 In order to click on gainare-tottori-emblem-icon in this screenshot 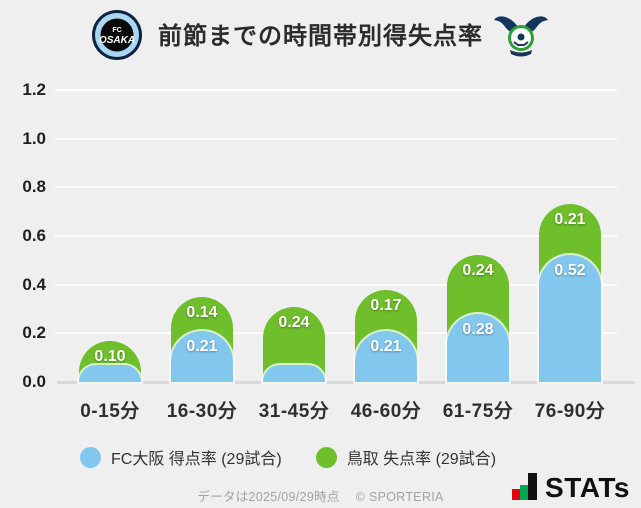, I will do `click(521, 36)`.